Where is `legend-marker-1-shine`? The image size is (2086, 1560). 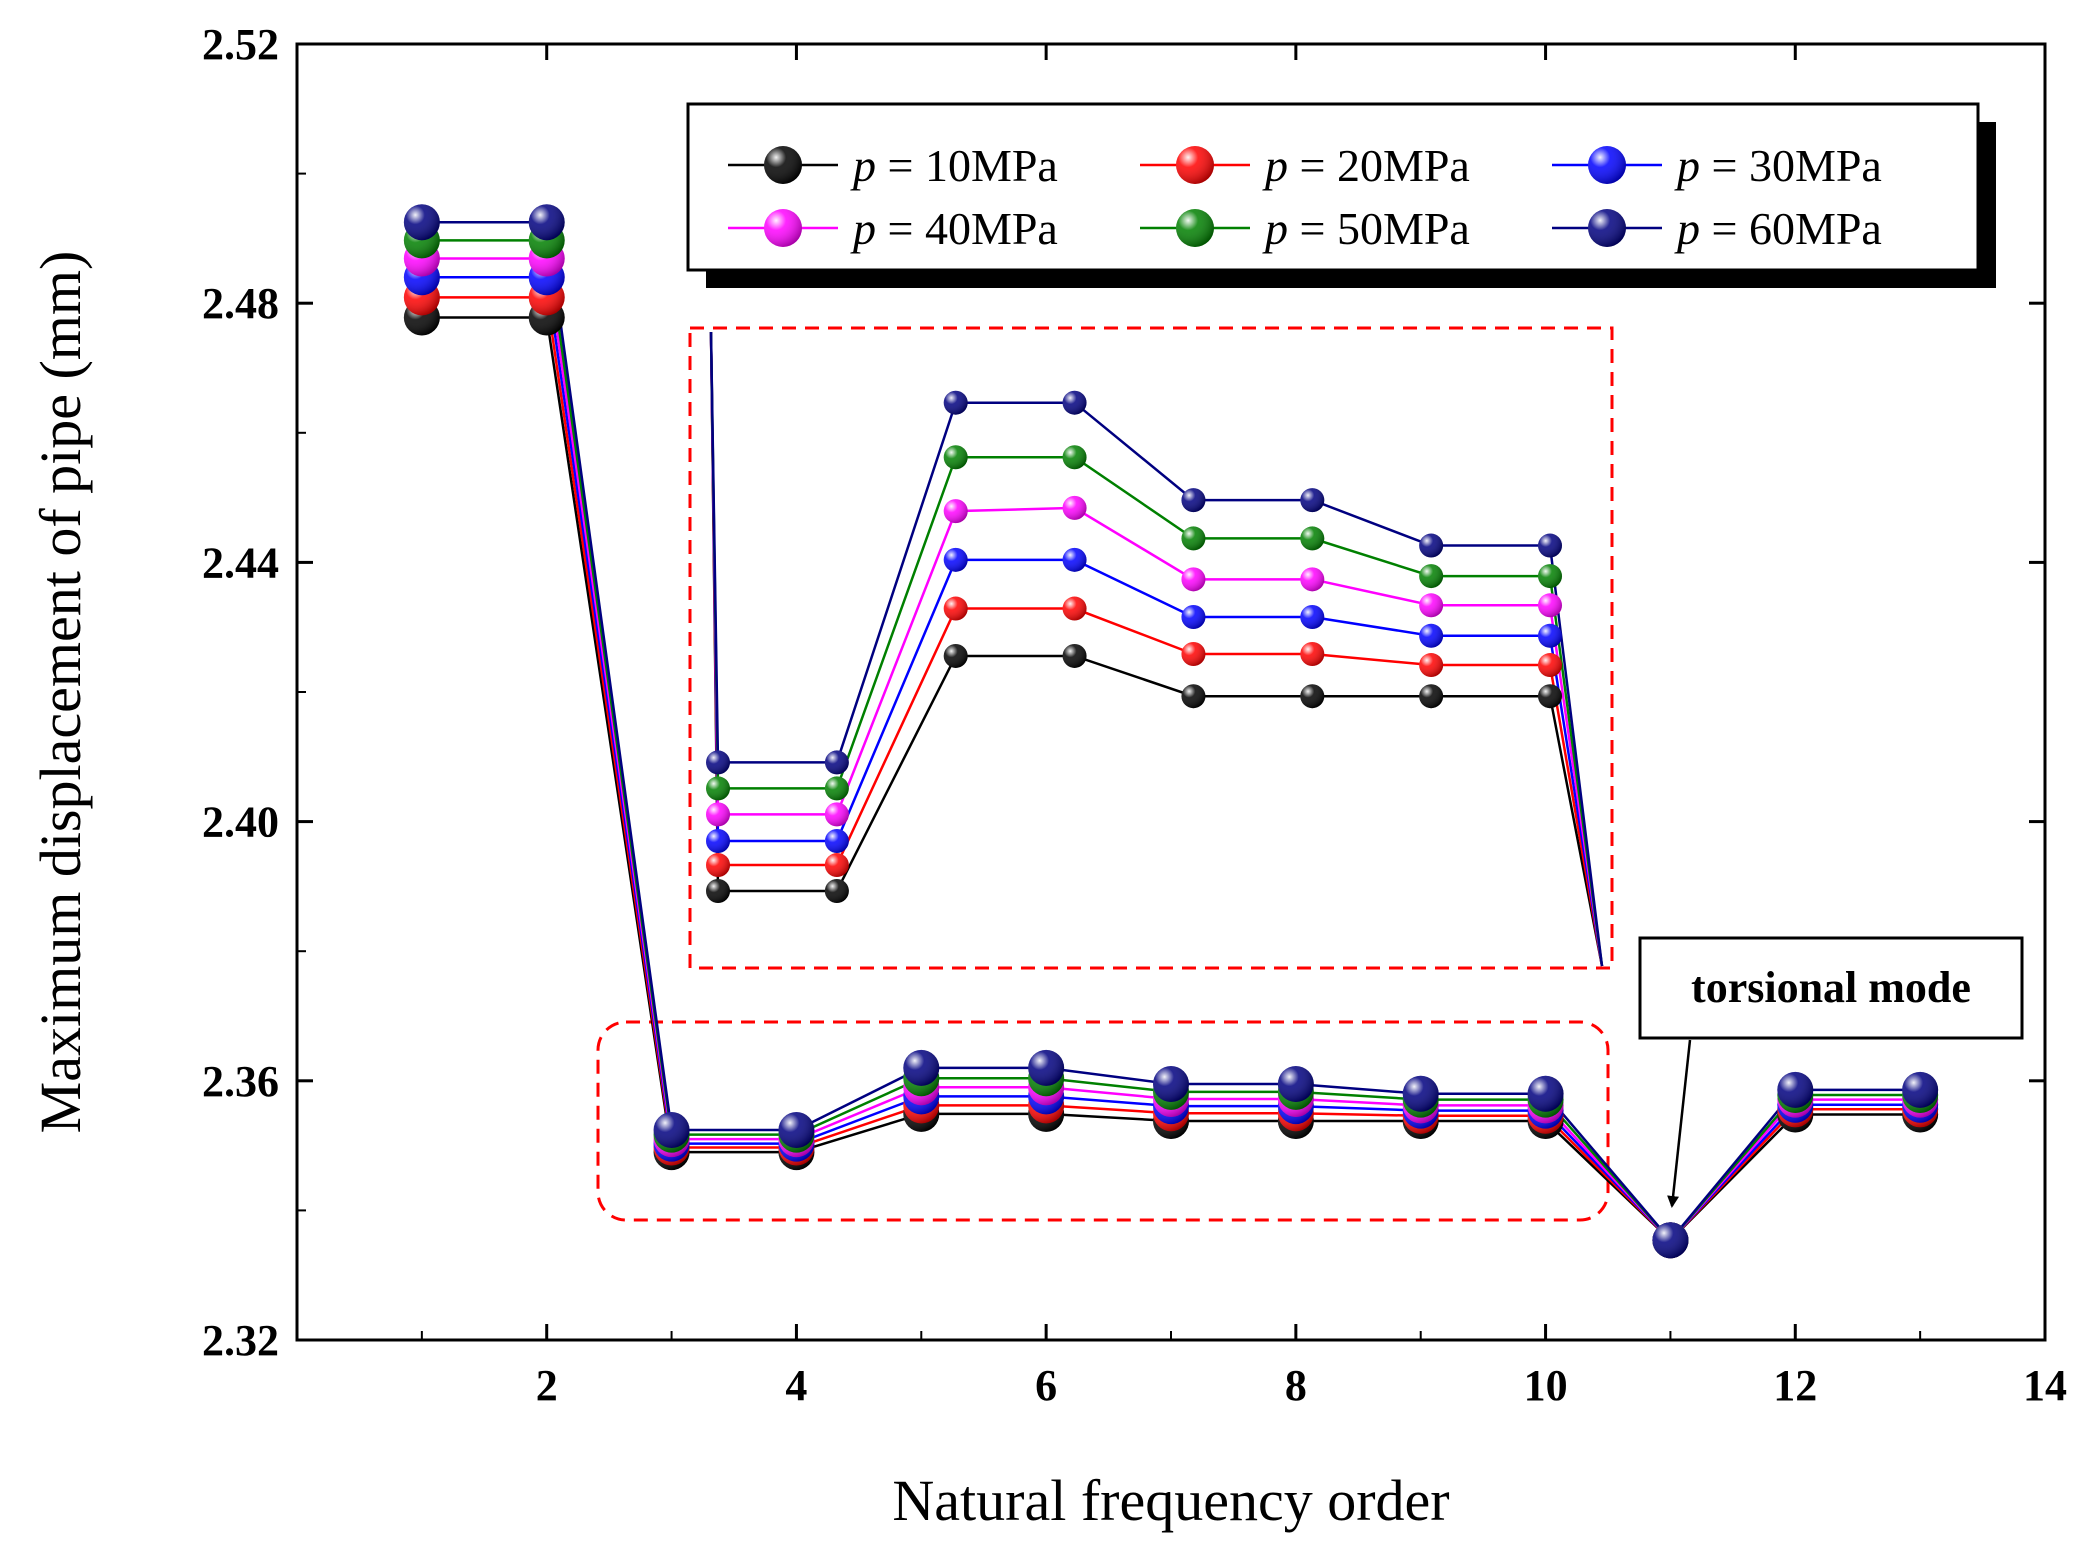 legend-marker-1-shine is located at coordinates (1195, 165).